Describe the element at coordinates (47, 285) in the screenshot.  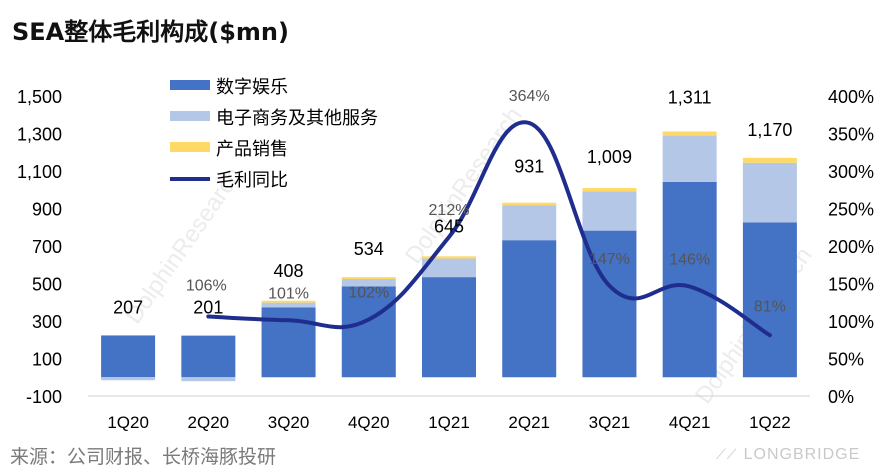
I see `left-tick-label: 500` at that location.